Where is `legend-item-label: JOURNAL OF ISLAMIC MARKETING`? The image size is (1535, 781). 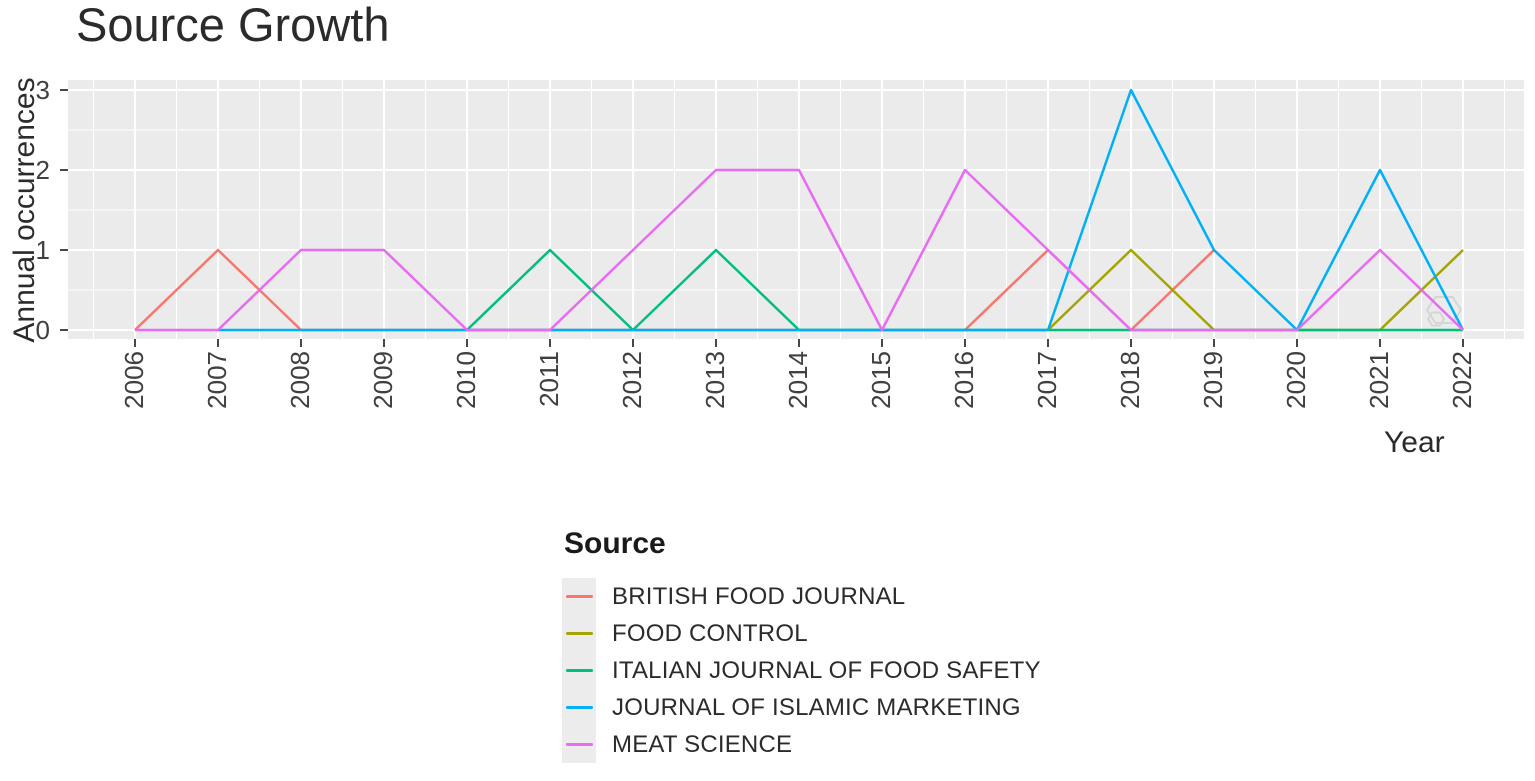
legend-item-label: JOURNAL OF ISLAMIC MARKETING is located at coordinates (816, 707).